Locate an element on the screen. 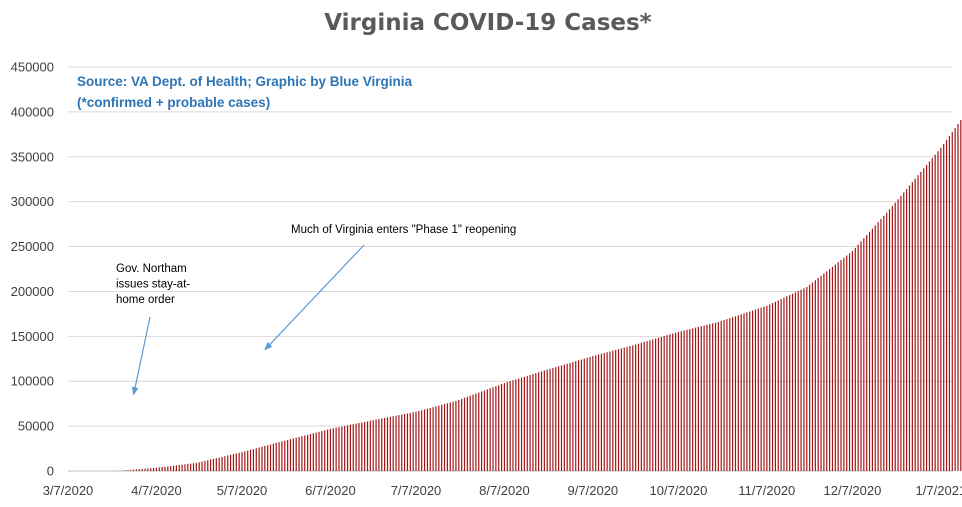  y-tick-label: 150000 is located at coordinates (32, 336).